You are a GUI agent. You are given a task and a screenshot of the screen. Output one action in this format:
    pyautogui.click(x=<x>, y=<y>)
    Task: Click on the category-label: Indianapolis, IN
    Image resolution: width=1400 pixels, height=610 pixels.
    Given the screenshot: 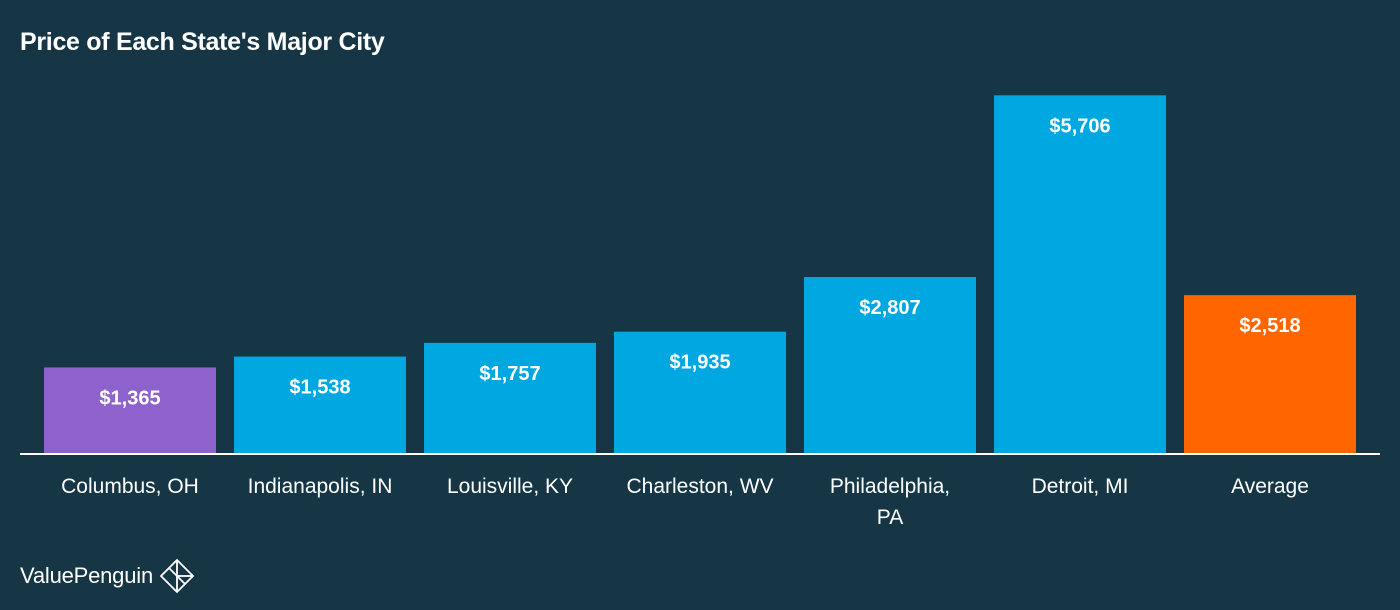 What is the action you would take?
    pyautogui.click(x=320, y=486)
    